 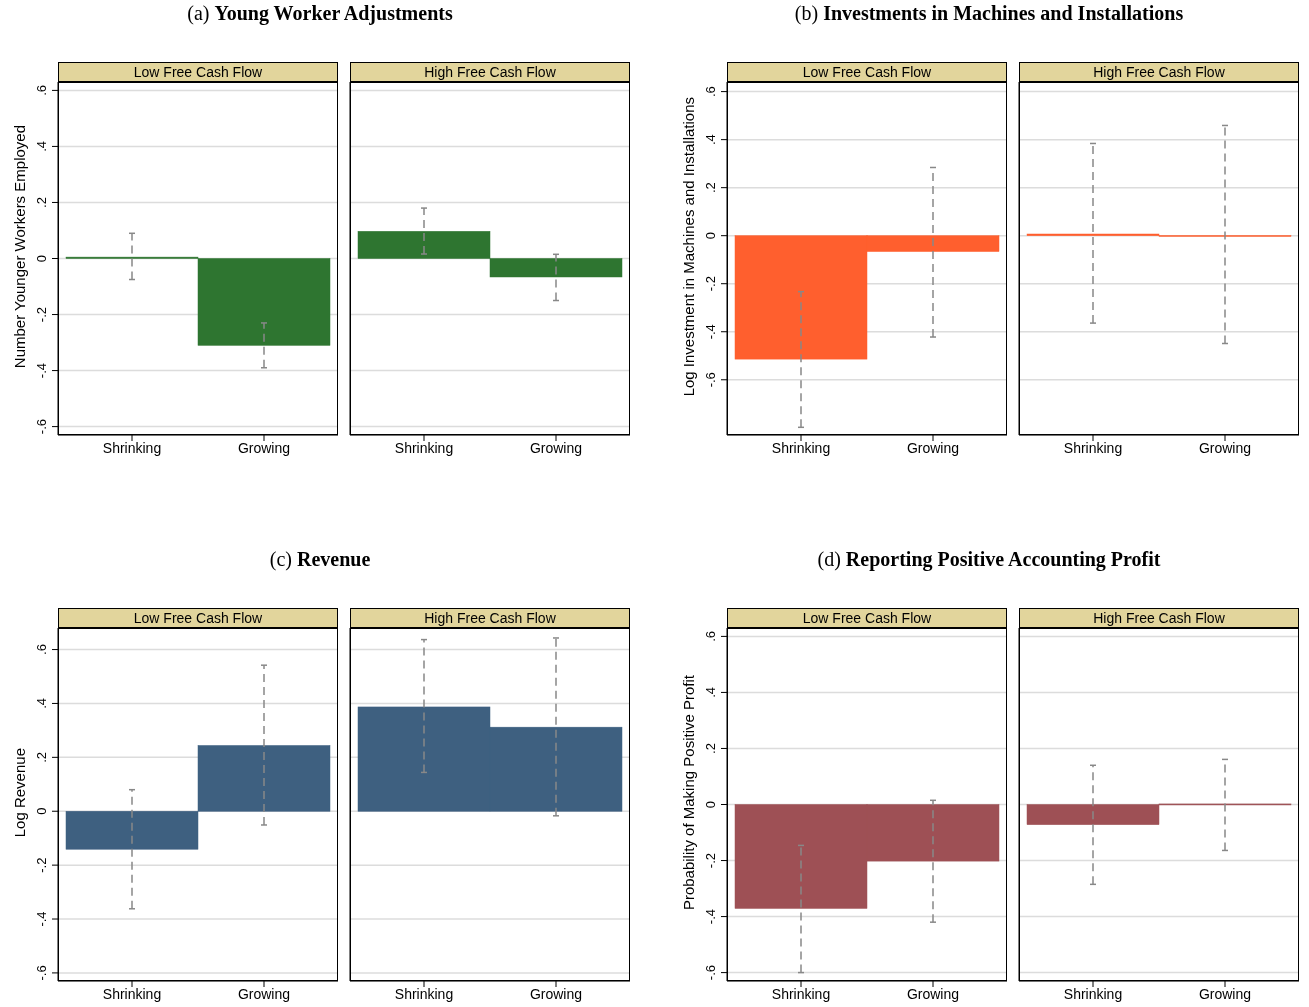 I want to click on y-axis-title: Number Younger Workers Employed, so click(x=19, y=246).